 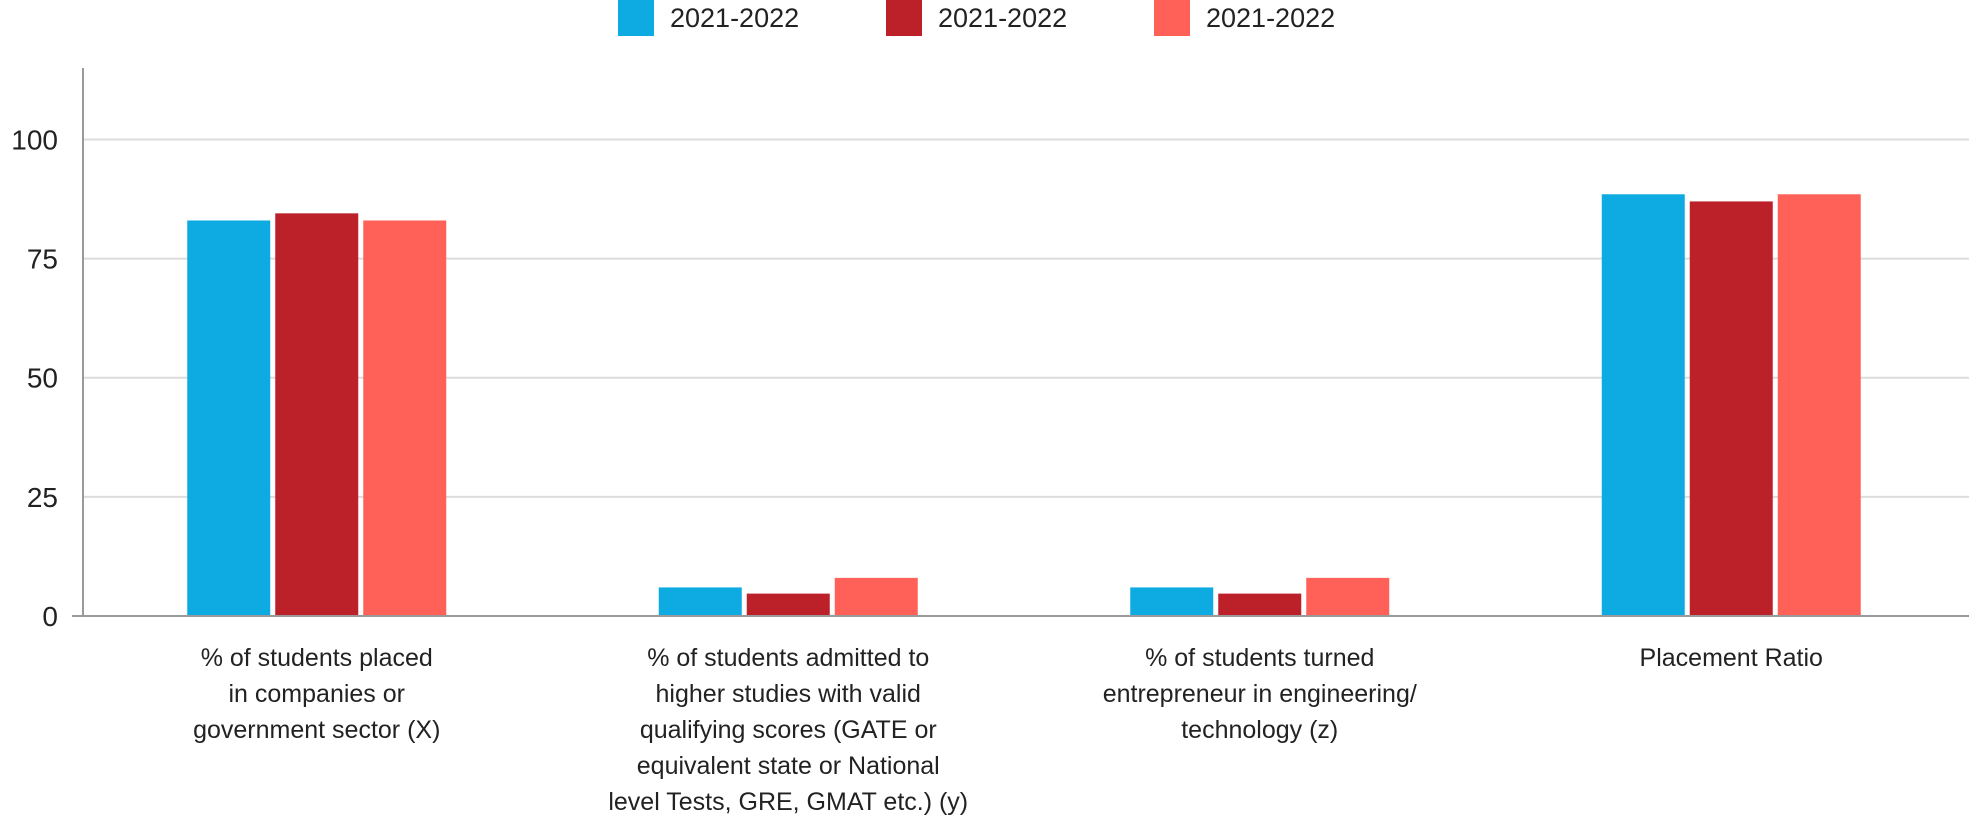 What do you see at coordinates (42, 378) in the screenshot?
I see `y-tick-label: 50` at bounding box center [42, 378].